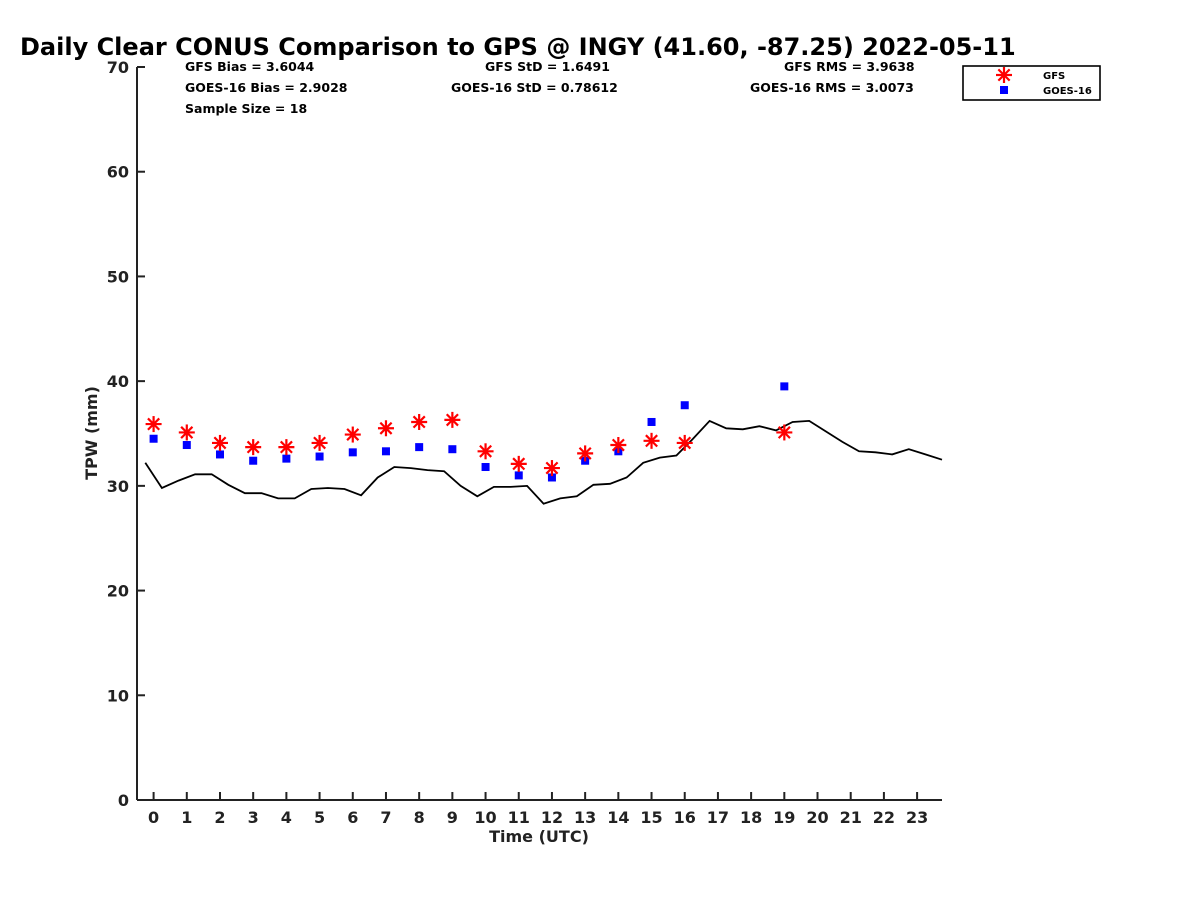 The width and height of the screenshot is (1200, 900). I want to click on y-tick-label: 40, so click(118, 381).